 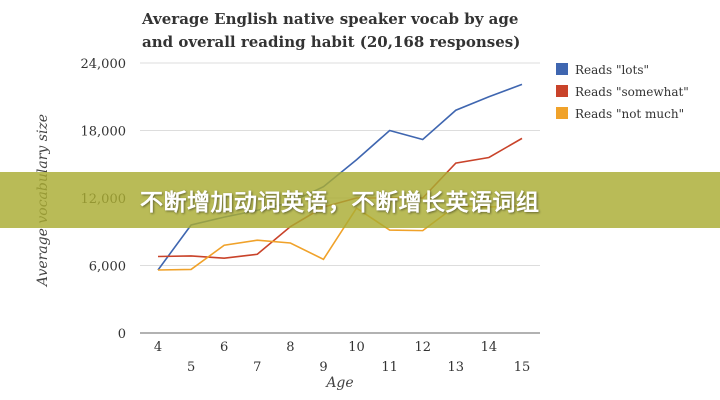 What do you see at coordinates (632, 92) in the screenshot?
I see `legend-label: Reads "somewhat"` at bounding box center [632, 92].